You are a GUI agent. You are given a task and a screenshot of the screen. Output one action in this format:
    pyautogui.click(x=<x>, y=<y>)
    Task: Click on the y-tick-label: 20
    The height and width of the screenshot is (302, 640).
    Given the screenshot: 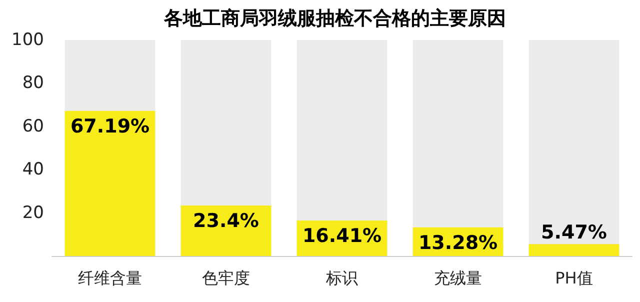 What is the action you would take?
    pyautogui.click(x=33, y=212)
    